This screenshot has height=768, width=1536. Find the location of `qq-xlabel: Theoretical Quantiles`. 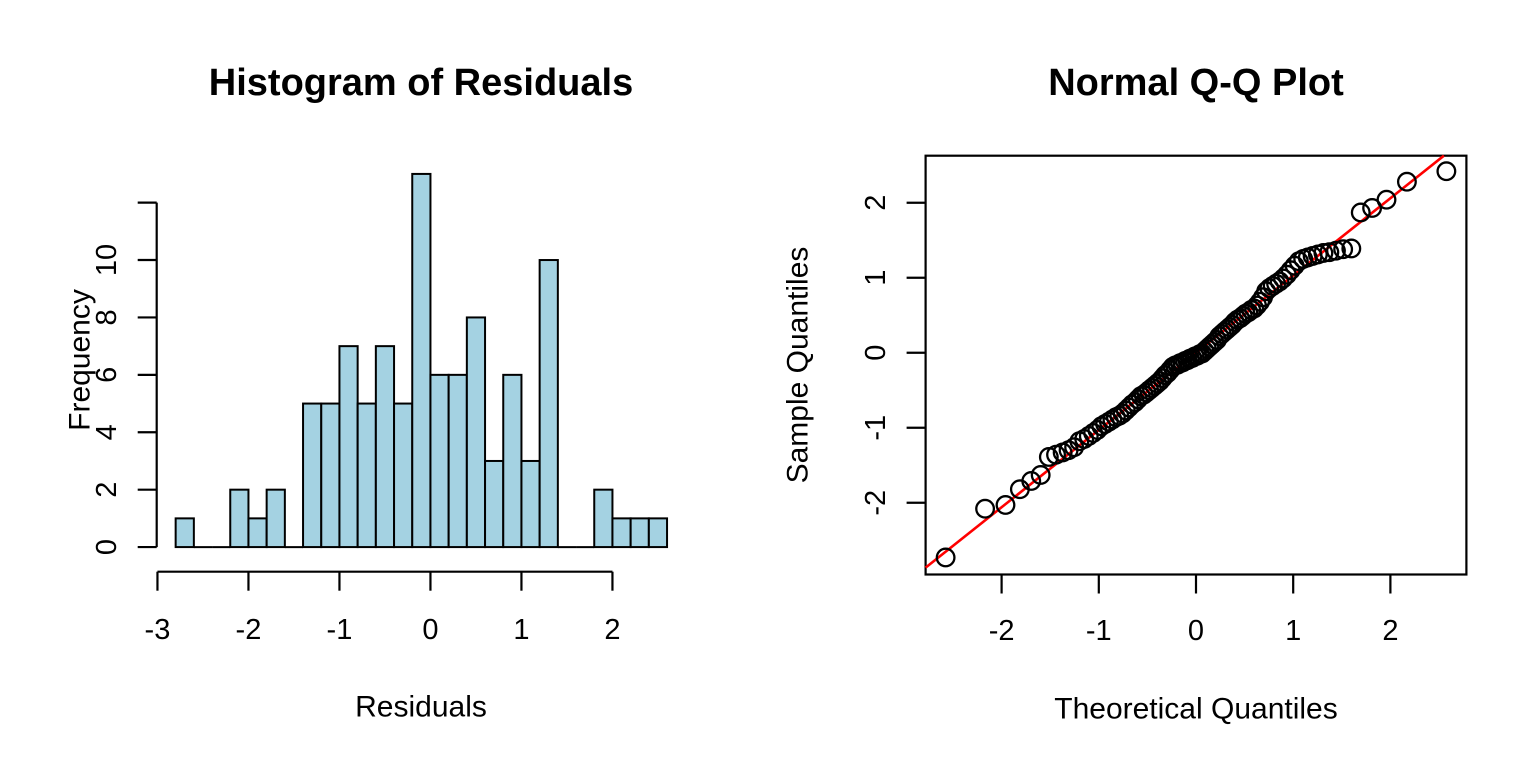

qq-xlabel: Theoretical Quantiles is located at coordinates (1195, 709).